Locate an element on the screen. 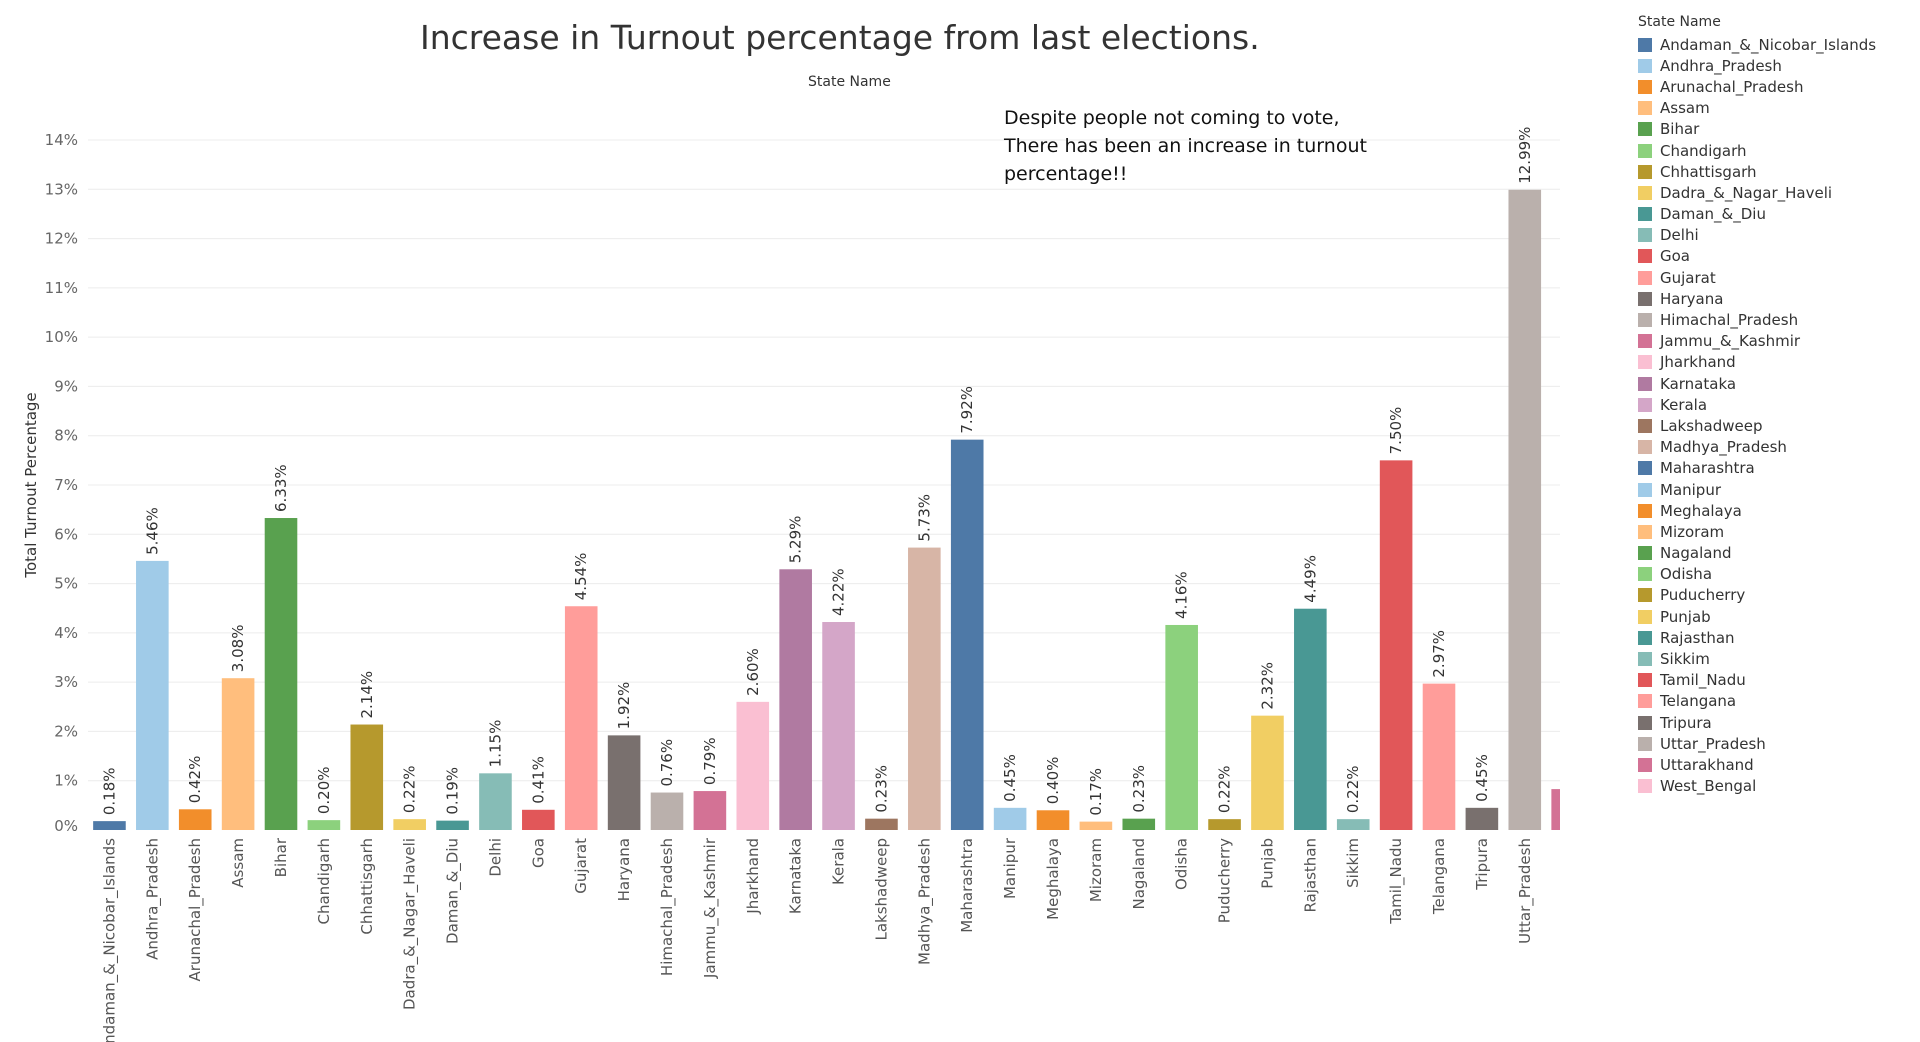 Image resolution: width=1920 pixels, height=1042 pixels. x-tick-label: Daman_&_Diu is located at coordinates (453, 891).